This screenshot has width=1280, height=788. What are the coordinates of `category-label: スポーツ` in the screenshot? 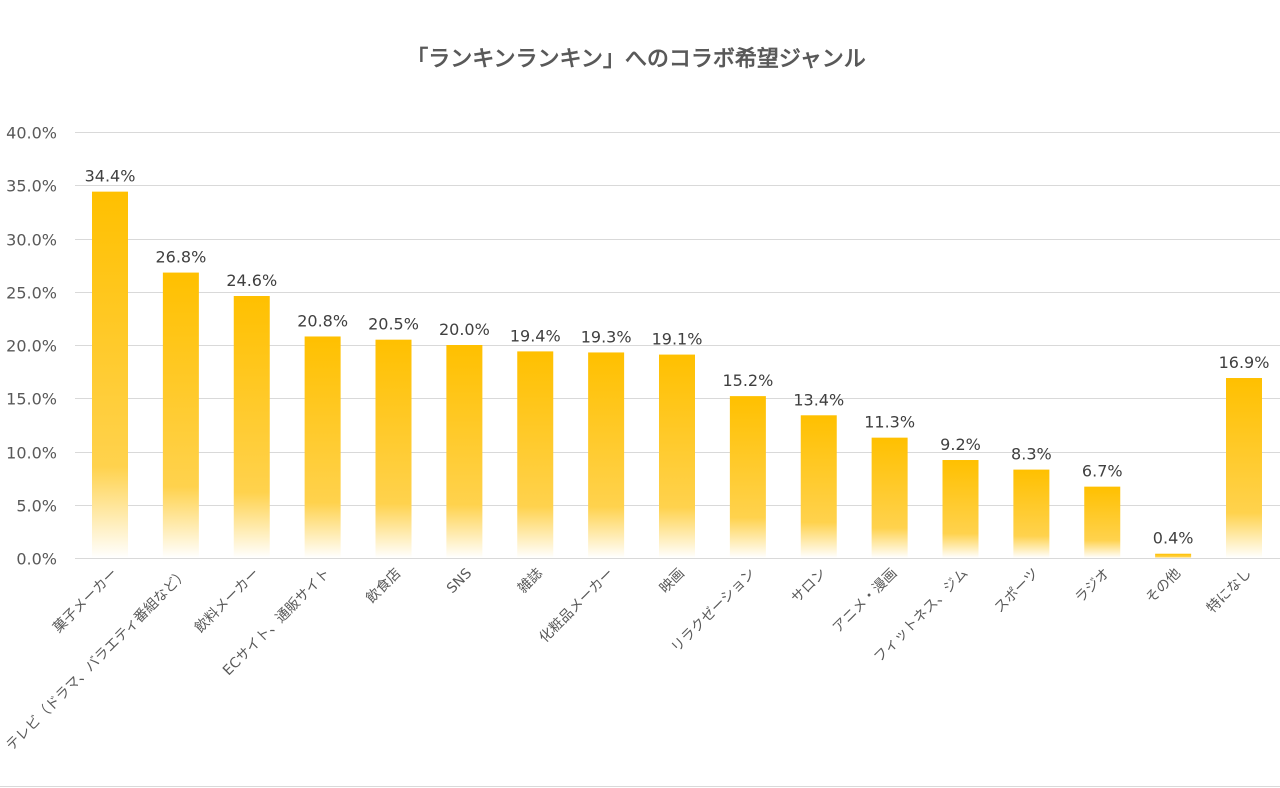 It's located at (1016, 591).